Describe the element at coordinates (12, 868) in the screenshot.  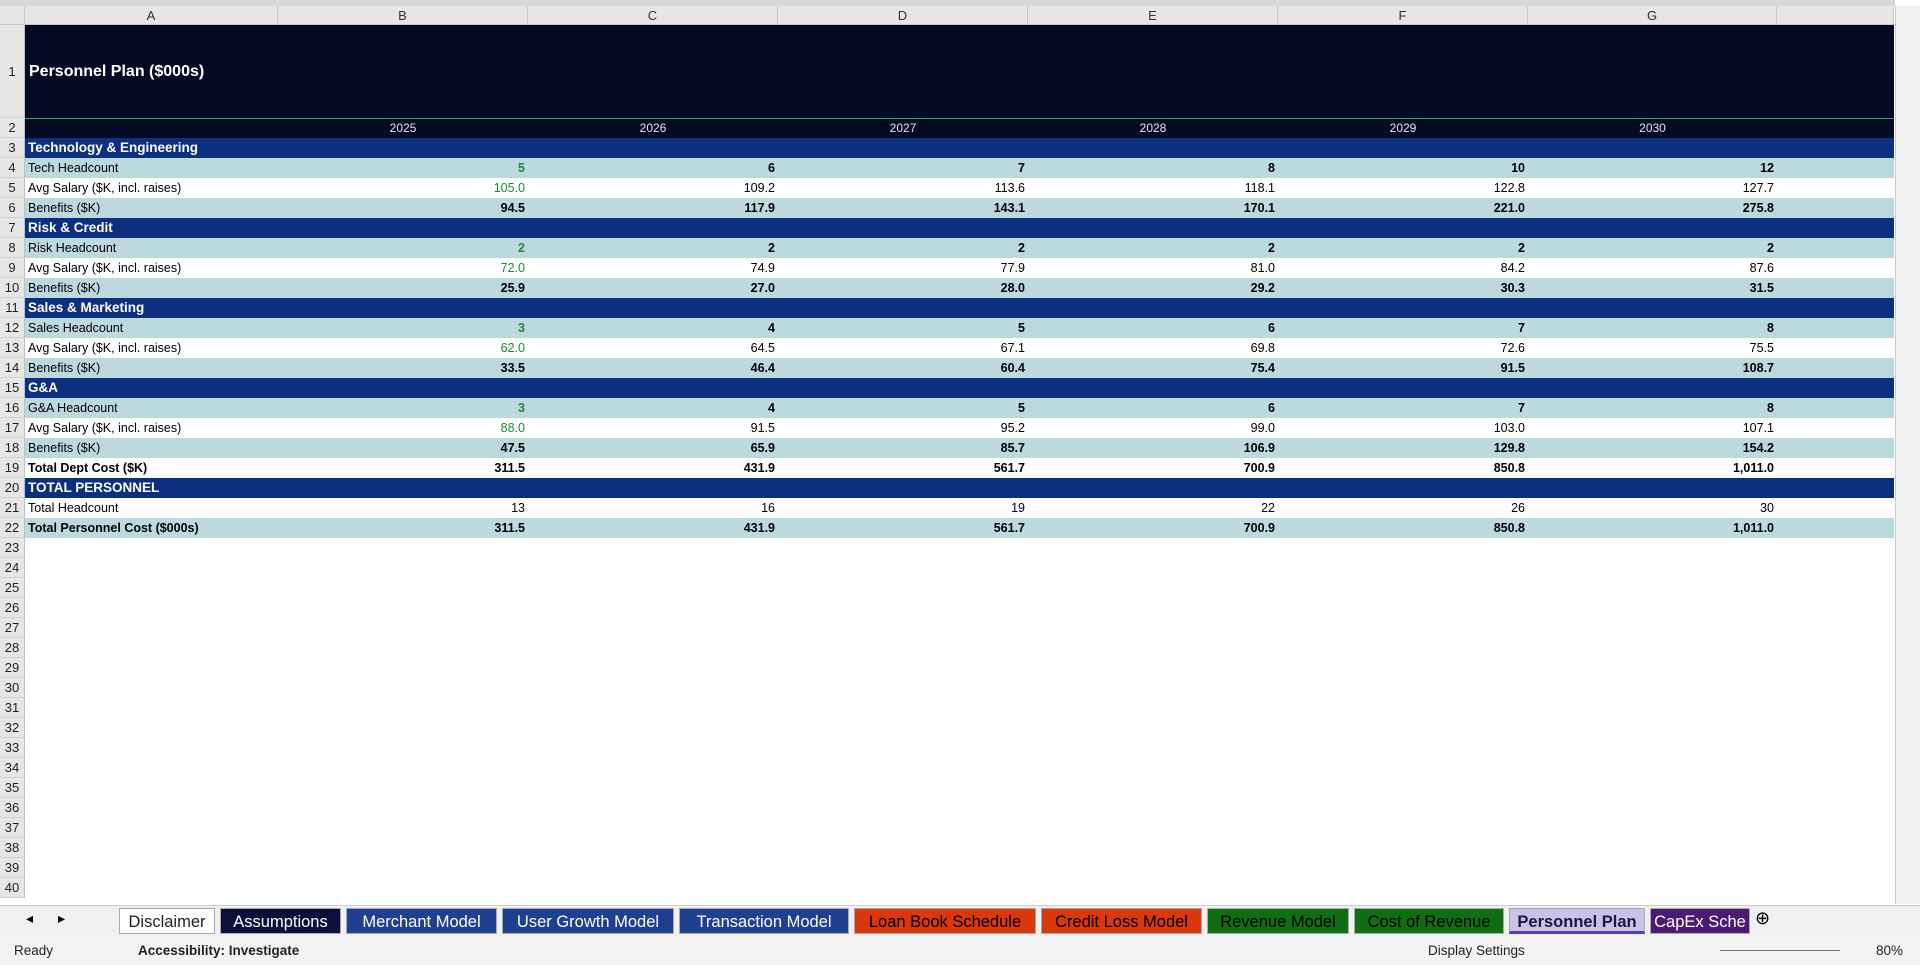
I see `row-header: 39` at that location.